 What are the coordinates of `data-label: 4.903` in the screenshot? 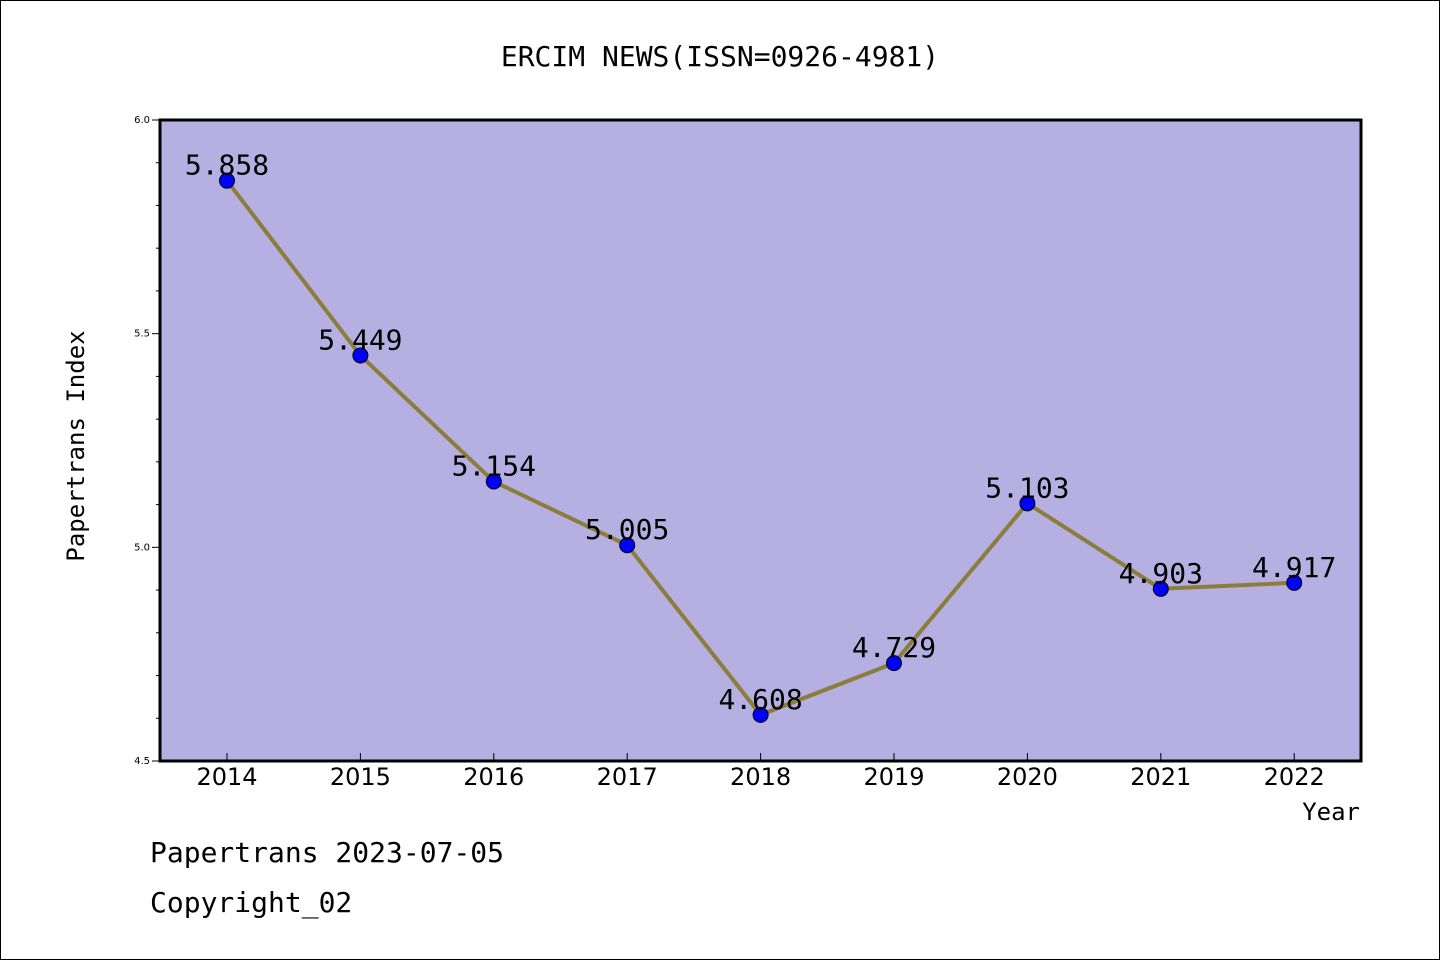 It's located at (1161, 573).